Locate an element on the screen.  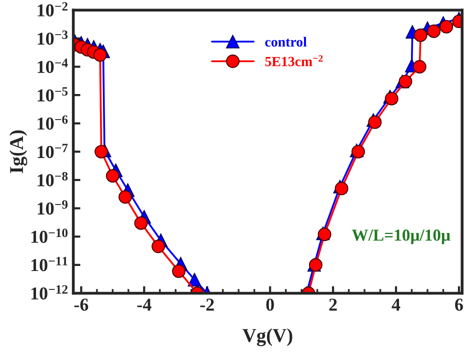
y-tick-label: 10$^{−8}$ is located at coordinates (53, 179).